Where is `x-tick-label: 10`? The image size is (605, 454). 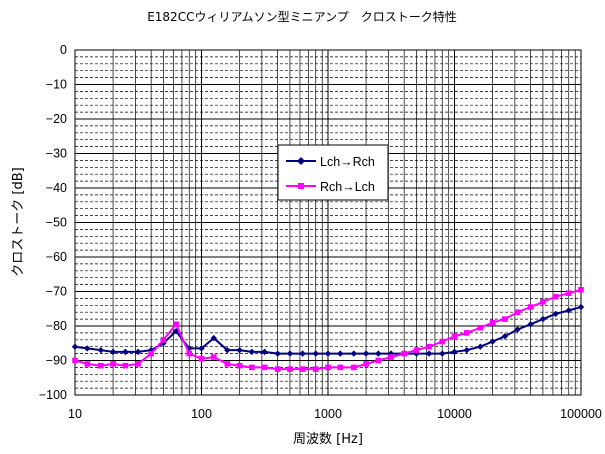 x-tick-label: 10 is located at coordinates (75, 414).